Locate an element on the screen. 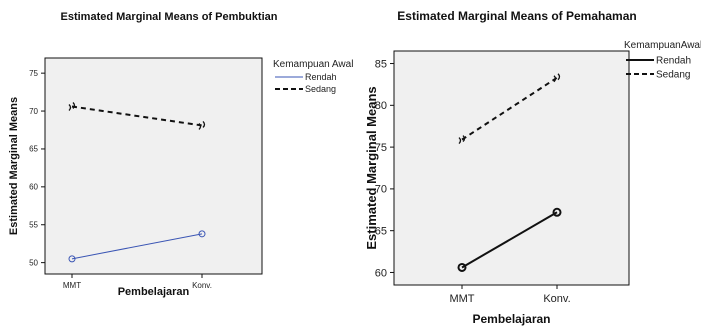 The height and width of the screenshot is (329, 701). y-tick-label: 85 is located at coordinates (381, 64).